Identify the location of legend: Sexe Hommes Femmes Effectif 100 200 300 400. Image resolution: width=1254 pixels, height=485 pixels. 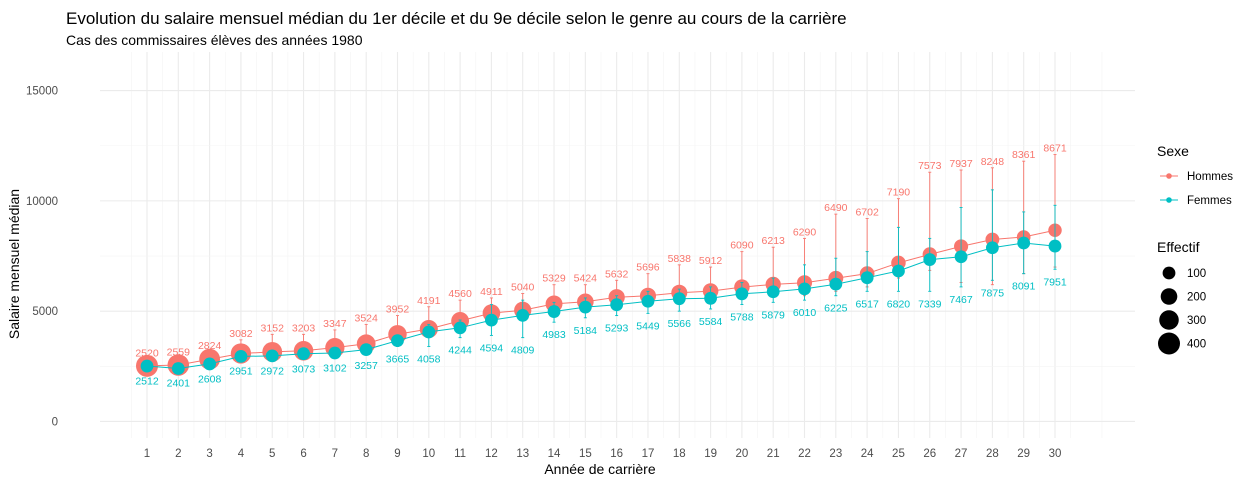
(1195, 249).